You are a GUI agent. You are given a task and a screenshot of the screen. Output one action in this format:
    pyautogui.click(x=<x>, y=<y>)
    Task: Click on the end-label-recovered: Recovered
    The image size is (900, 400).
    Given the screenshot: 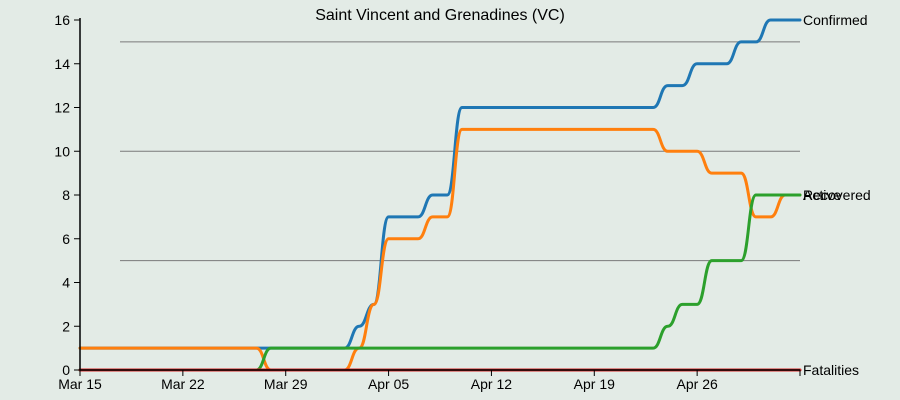 What is the action you would take?
    pyautogui.click(x=837, y=195)
    